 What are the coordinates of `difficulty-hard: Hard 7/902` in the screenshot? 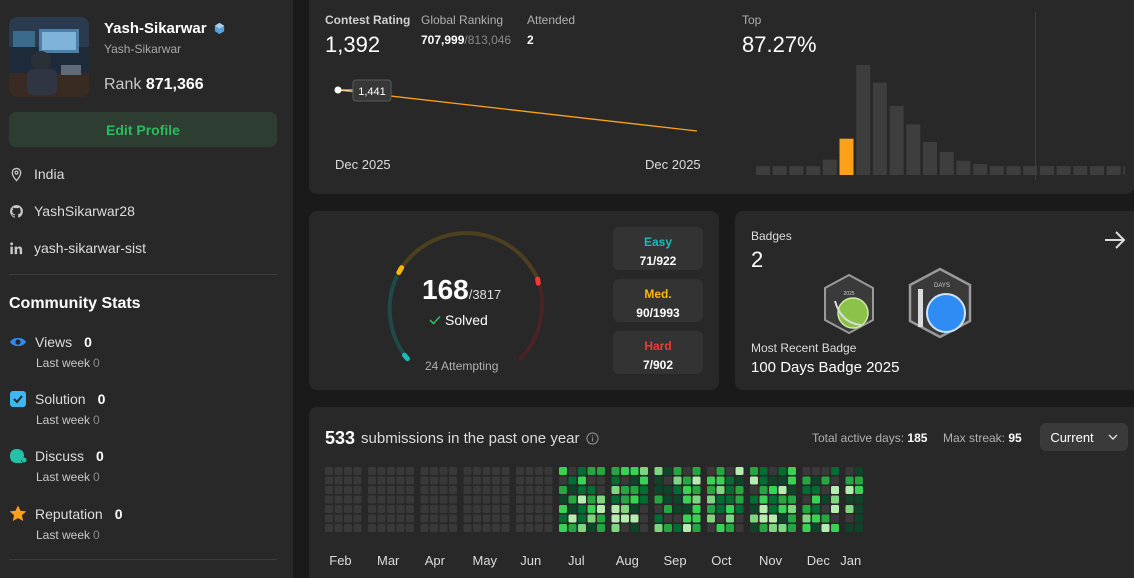 It's located at (658, 352).